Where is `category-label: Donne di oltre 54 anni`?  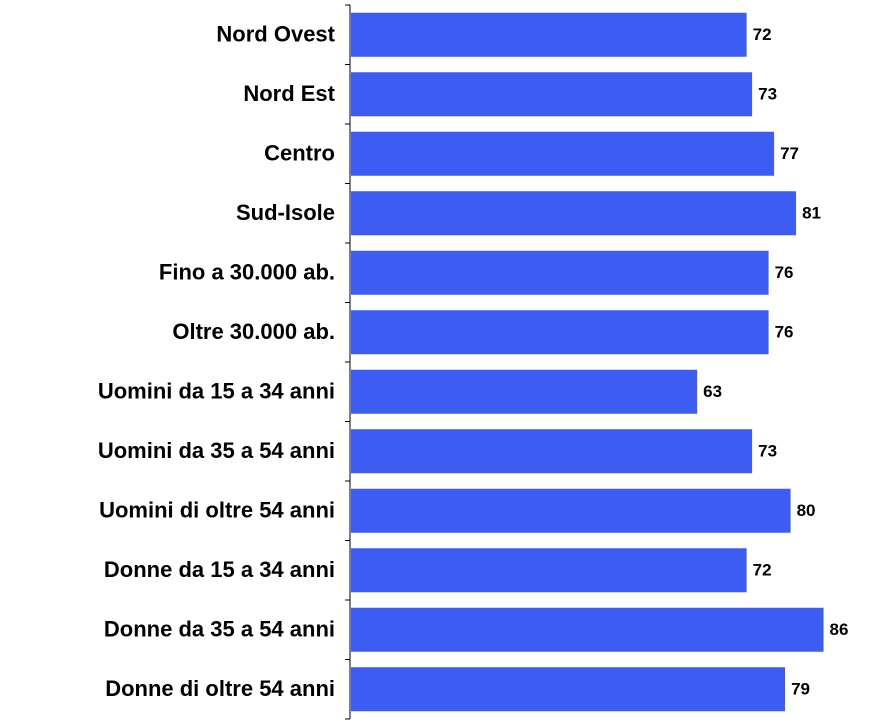
category-label: Donne di oltre 54 anni is located at coordinates (220, 688).